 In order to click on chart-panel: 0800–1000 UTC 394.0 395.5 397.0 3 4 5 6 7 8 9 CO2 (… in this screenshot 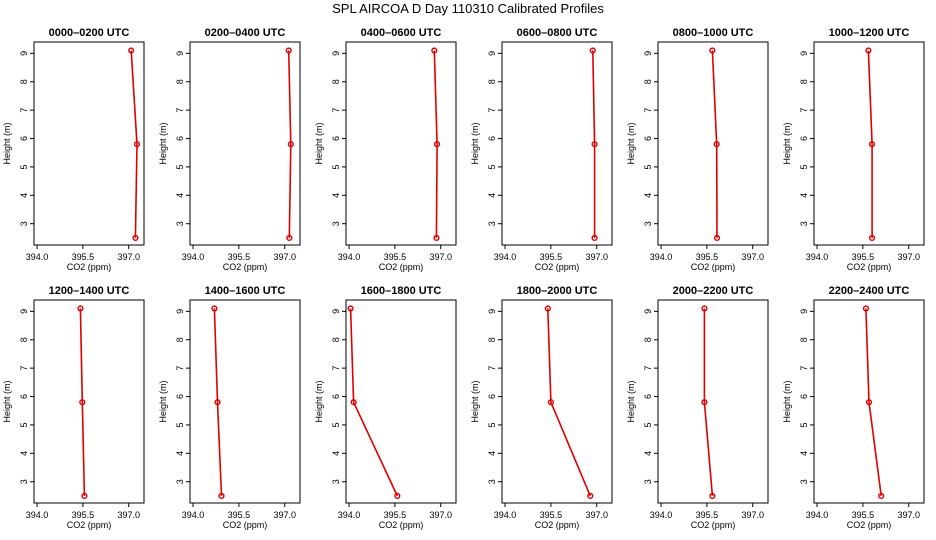, I will do `click(697, 149)`.